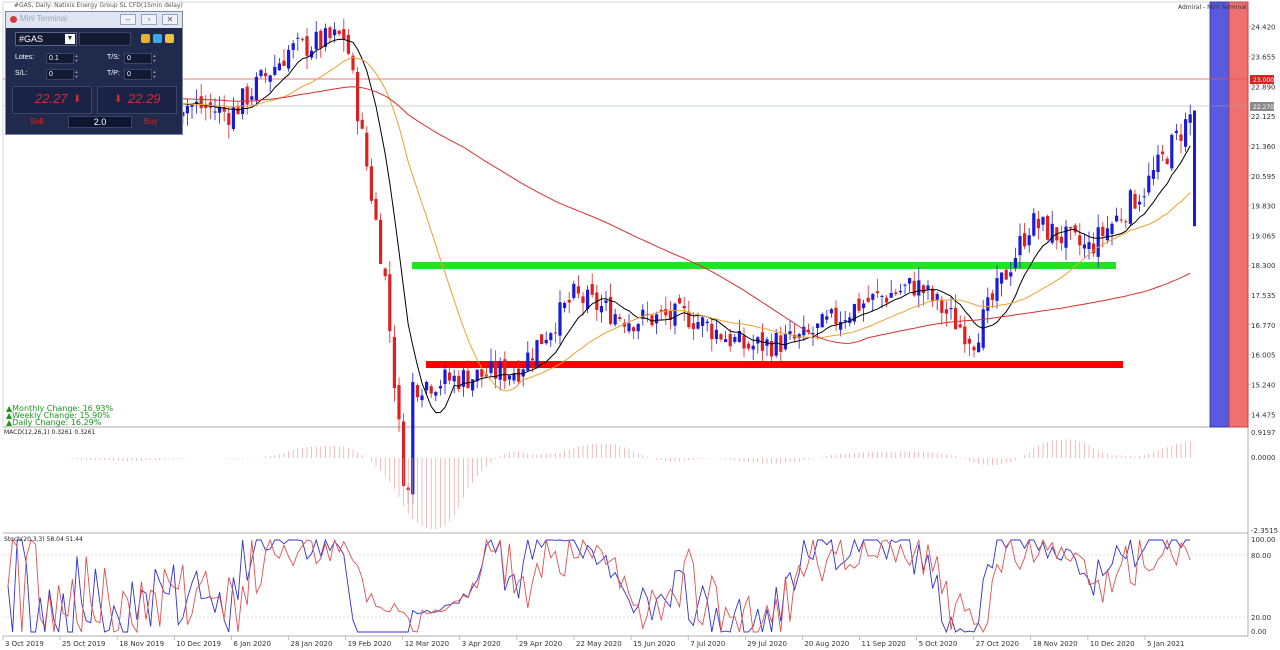  Describe the element at coordinates (1166, 644) in the screenshot. I see `time-tick-label: 5 Jan 2021` at that location.